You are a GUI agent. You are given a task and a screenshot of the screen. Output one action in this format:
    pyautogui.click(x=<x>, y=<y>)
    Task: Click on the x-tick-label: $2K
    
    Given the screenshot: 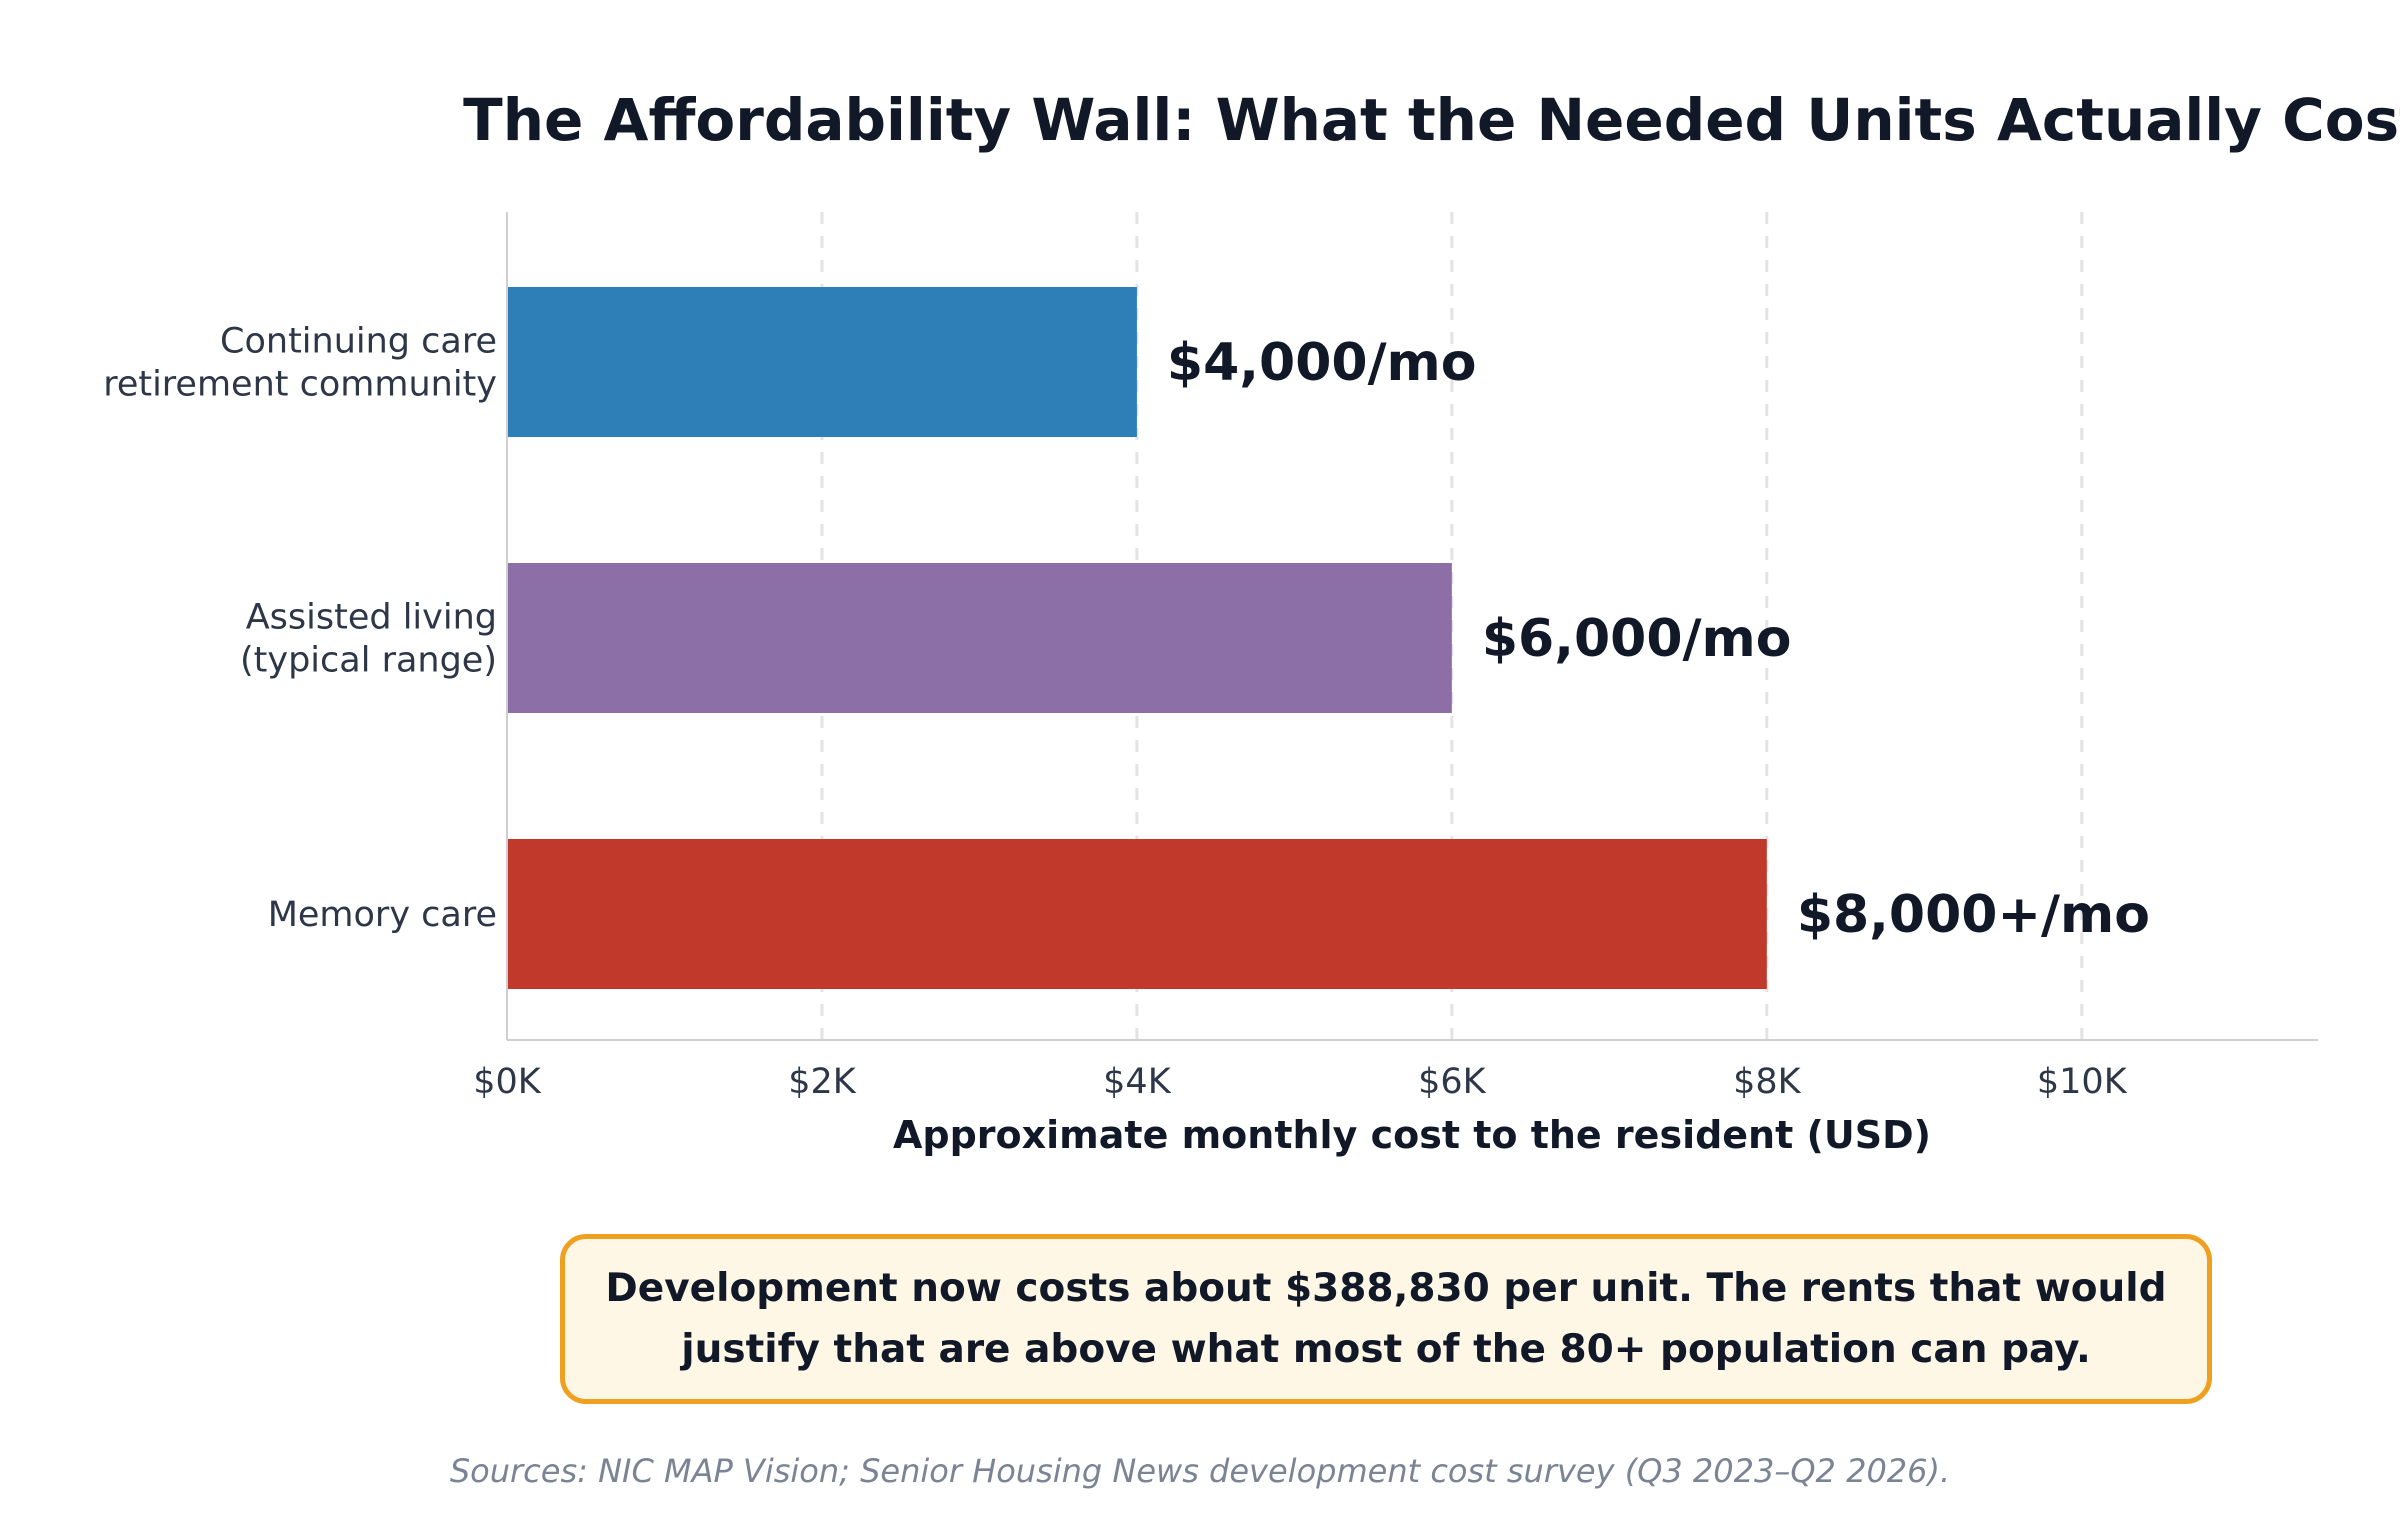 What is the action you would take?
    pyautogui.click(x=822, y=1082)
    